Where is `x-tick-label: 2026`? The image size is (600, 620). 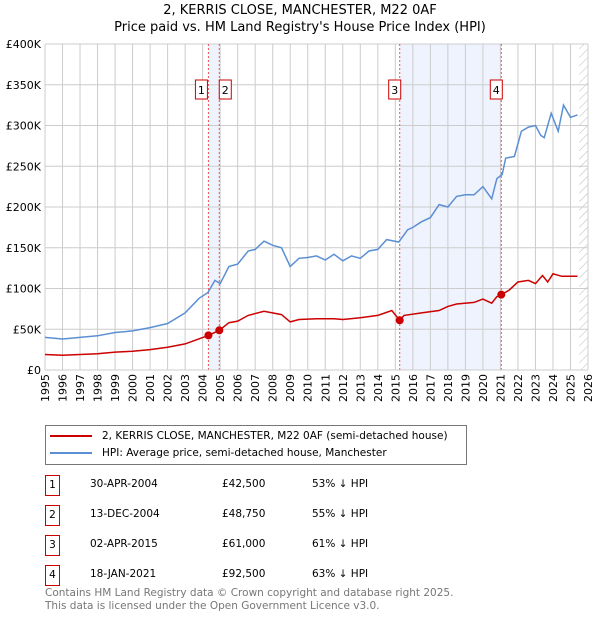
x-tick-label: 2026 is located at coordinates (588, 388).